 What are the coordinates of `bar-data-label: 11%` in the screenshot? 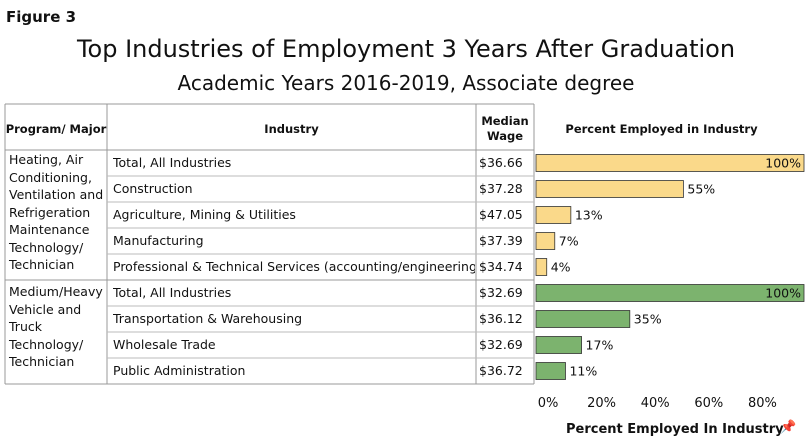 It's located at (583, 371).